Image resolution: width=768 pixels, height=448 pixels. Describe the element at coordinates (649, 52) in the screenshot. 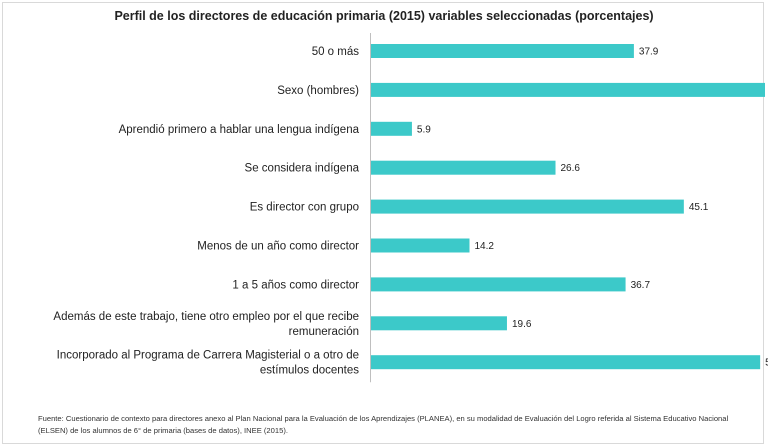

I see `value-label: 37.9` at that location.